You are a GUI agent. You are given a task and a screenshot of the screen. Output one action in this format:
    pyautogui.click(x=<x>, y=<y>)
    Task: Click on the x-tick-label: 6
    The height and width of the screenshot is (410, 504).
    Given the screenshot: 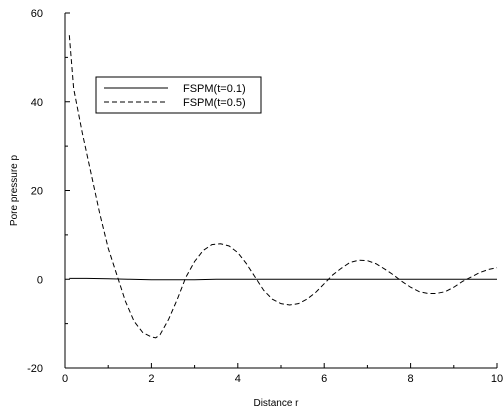 What is the action you would take?
    pyautogui.click(x=324, y=379)
    